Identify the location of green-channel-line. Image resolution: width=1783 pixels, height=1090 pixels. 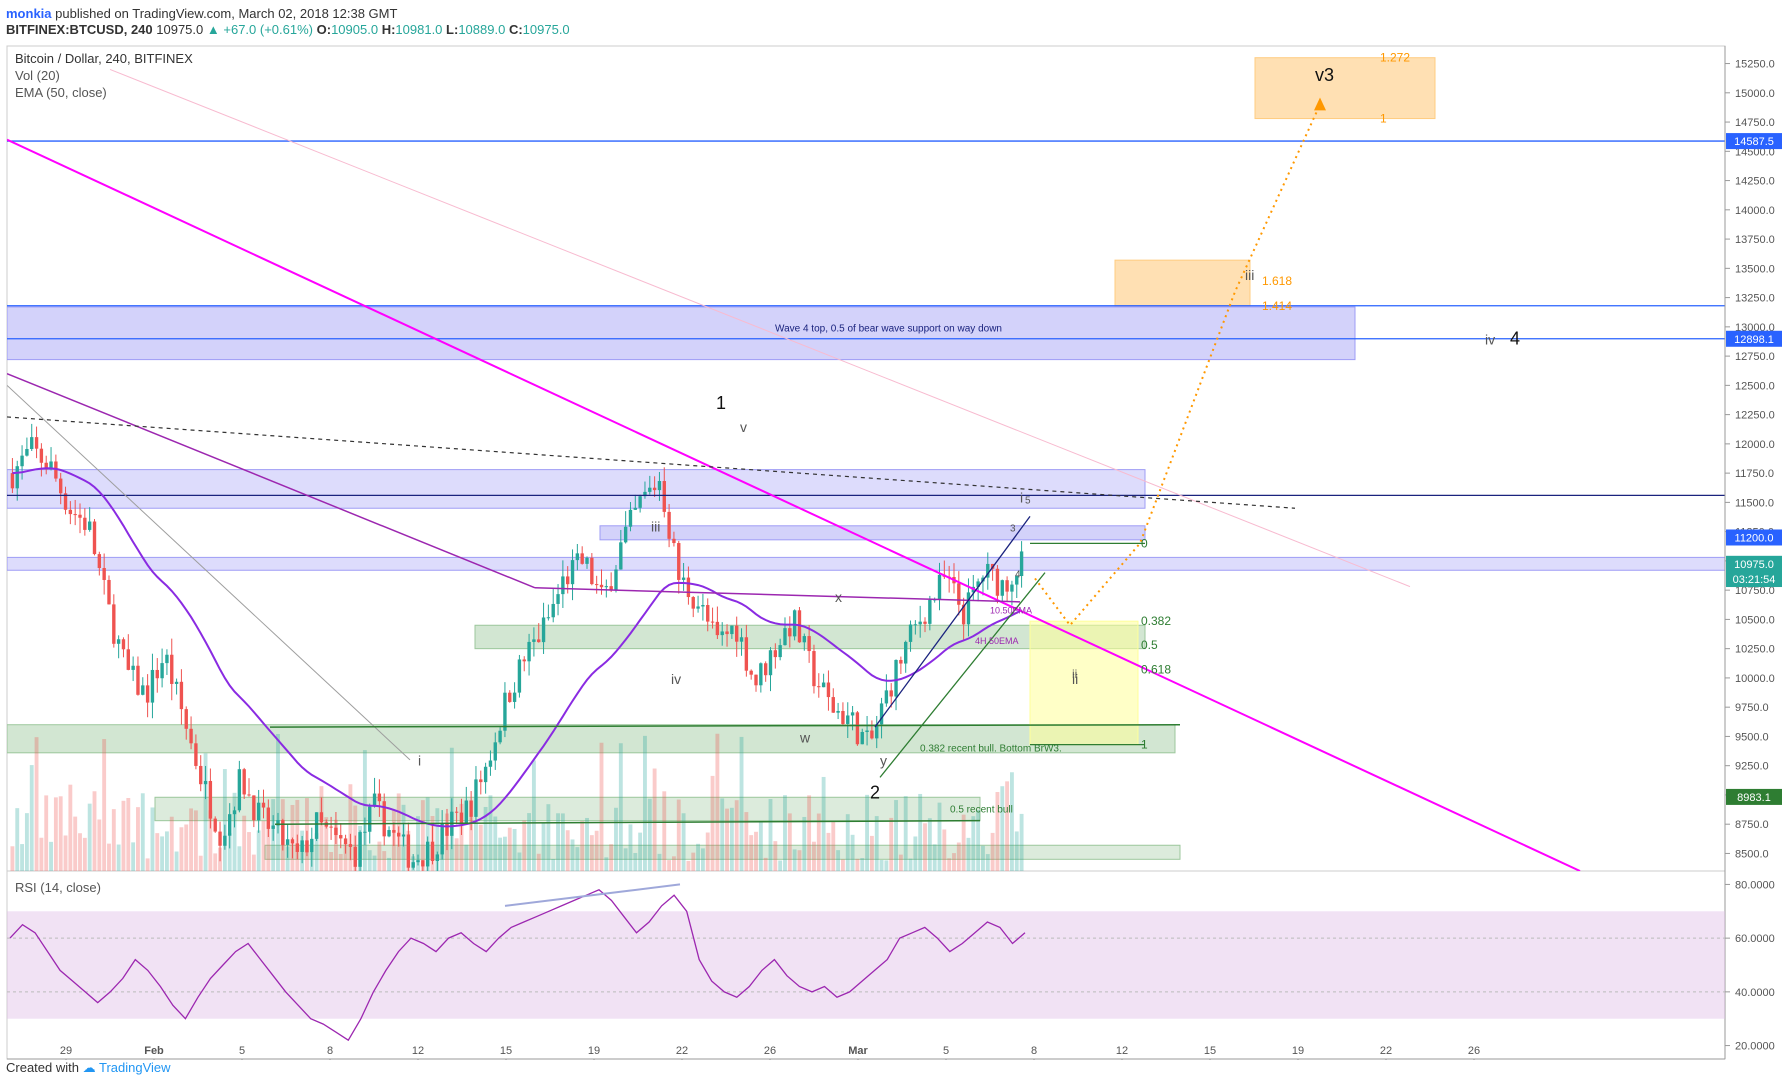
(962, 675).